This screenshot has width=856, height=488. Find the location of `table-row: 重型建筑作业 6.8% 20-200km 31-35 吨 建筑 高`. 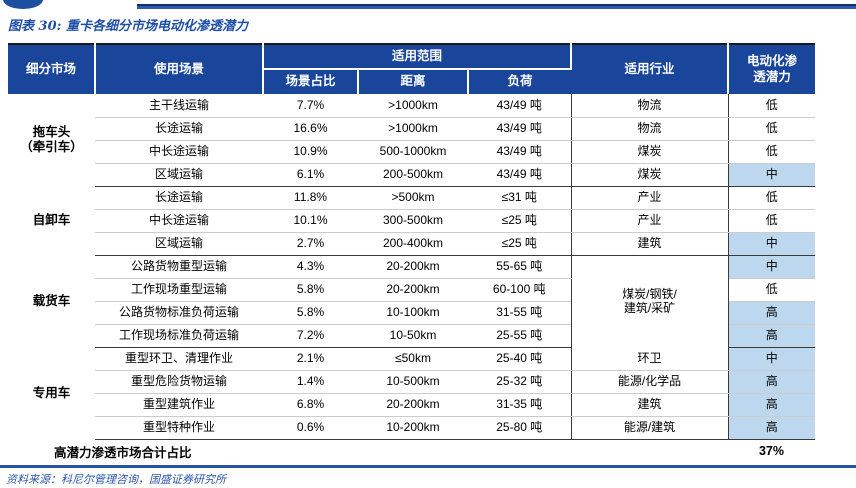

table-row: 重型建筑作业 6.8% 20-200km 31-35 吨 建筑 高 is located at coordinates (411, 405).